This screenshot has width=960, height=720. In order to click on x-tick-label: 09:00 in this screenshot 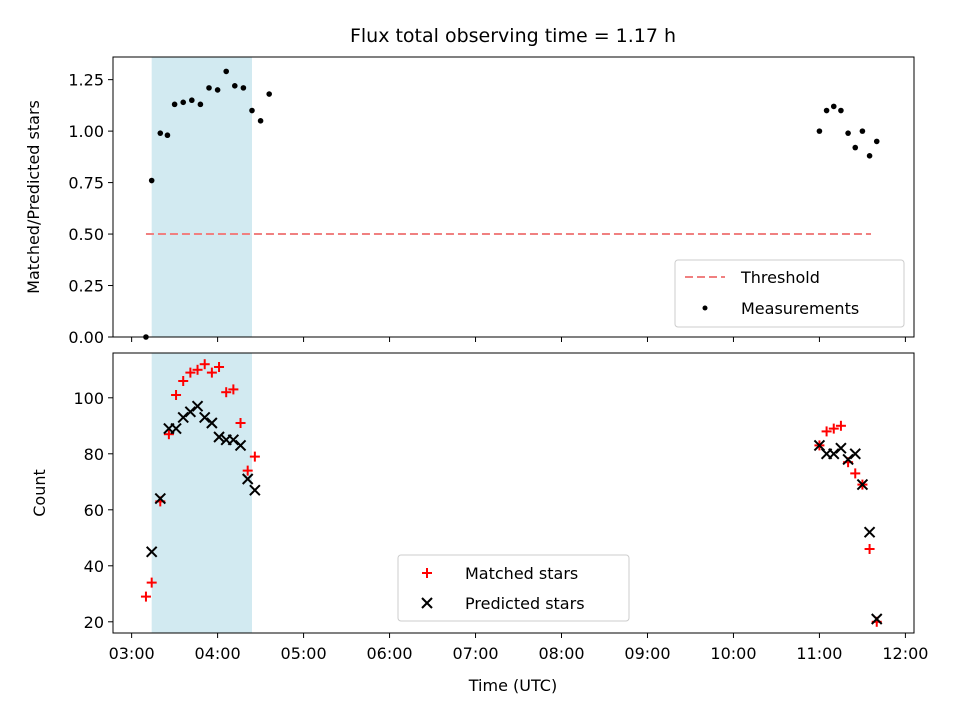, I will do `click(647, 653)`.